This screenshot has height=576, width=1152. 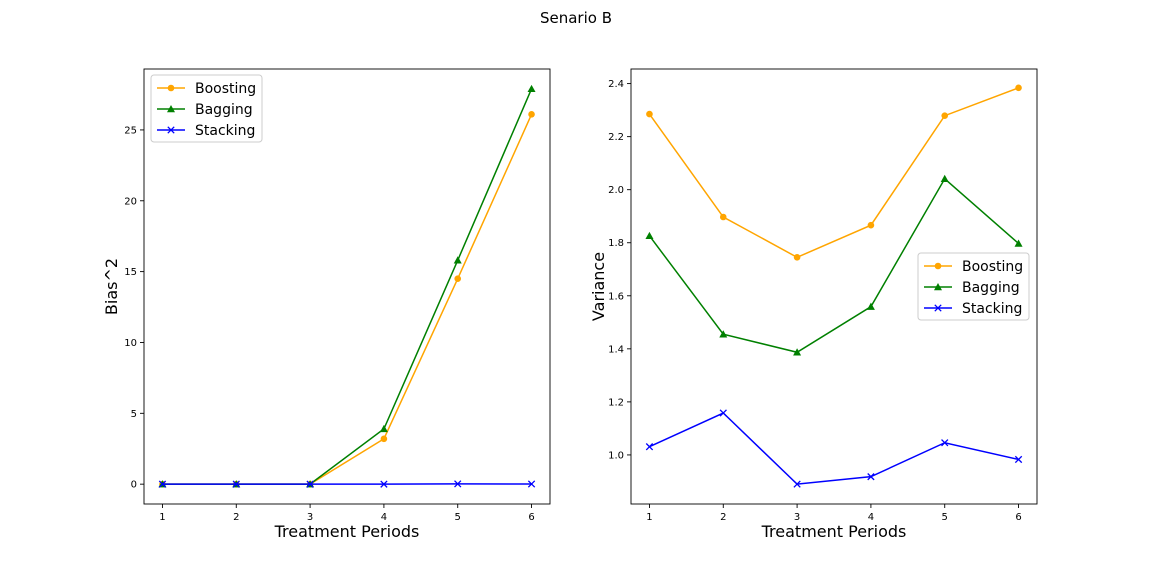 I want to click on y-tick-label: 1.4, so click(x=616, y=349).